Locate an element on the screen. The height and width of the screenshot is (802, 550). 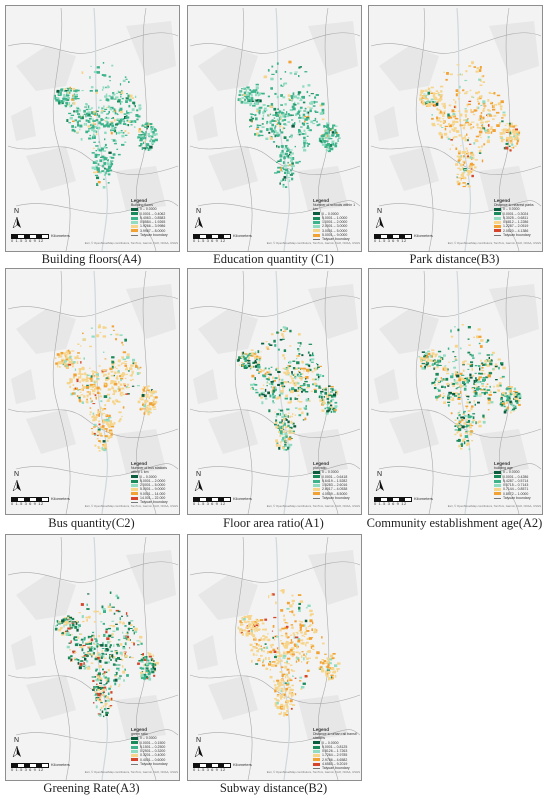
panel-caption: Education quantity (C1) is located at coordinates (273, 259).